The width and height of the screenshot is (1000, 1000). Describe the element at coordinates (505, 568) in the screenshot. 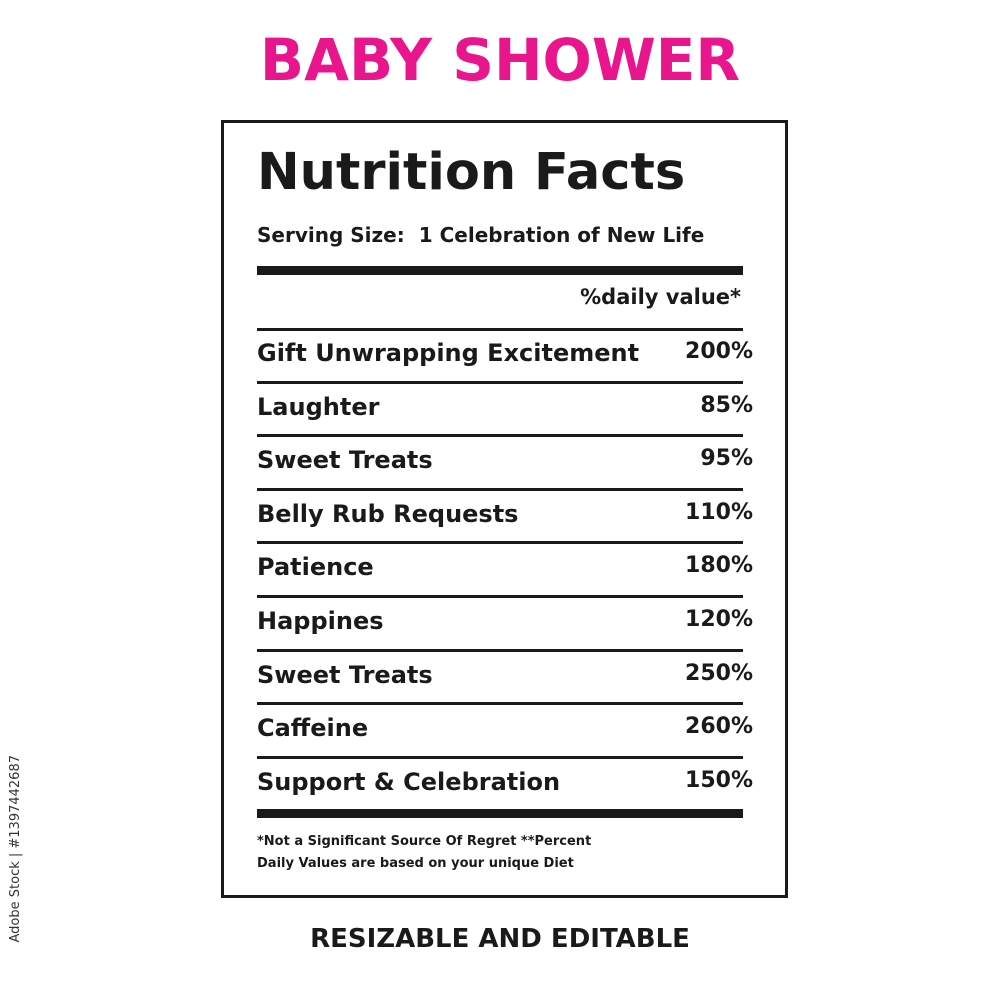

I see `nutrient-row: Patience 180%` at that location.